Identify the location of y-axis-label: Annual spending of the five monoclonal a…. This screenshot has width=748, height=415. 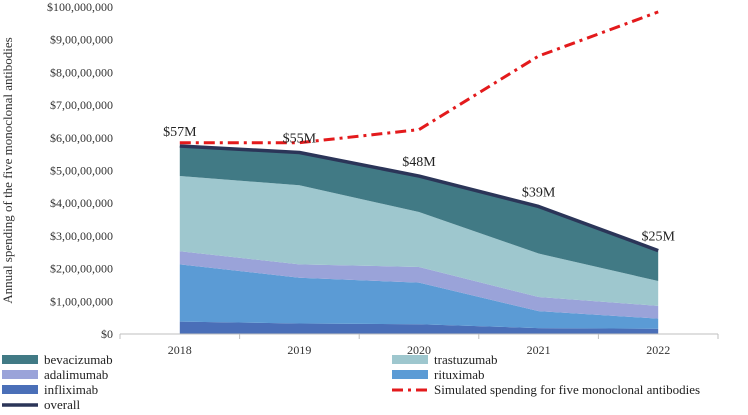
(7, 170).